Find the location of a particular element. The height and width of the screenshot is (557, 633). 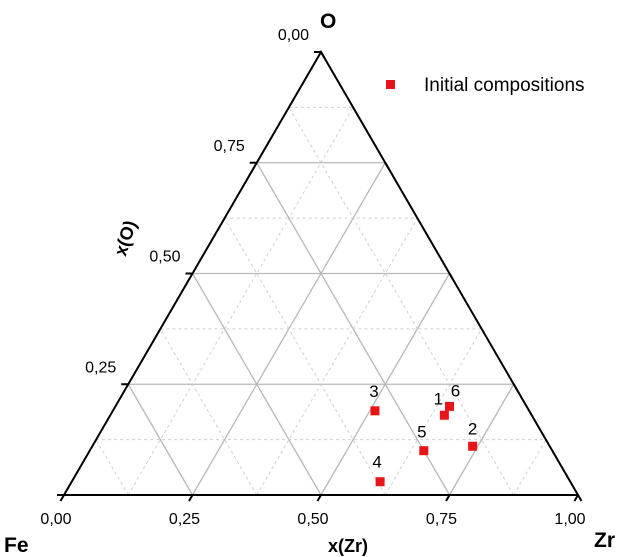

legend-marker is located at coordinates (390, 84).